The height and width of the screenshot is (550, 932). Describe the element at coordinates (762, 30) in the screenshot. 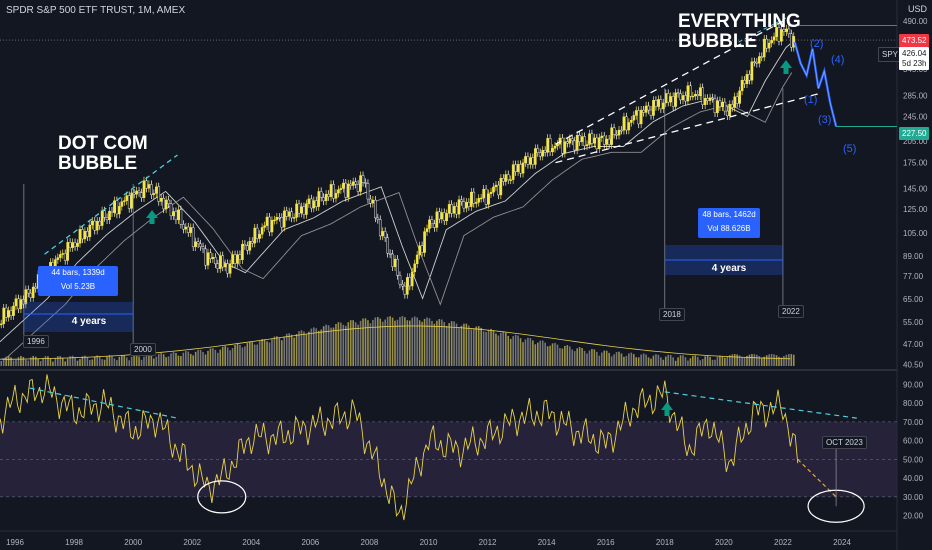

I see `trendline-everything` at that location.